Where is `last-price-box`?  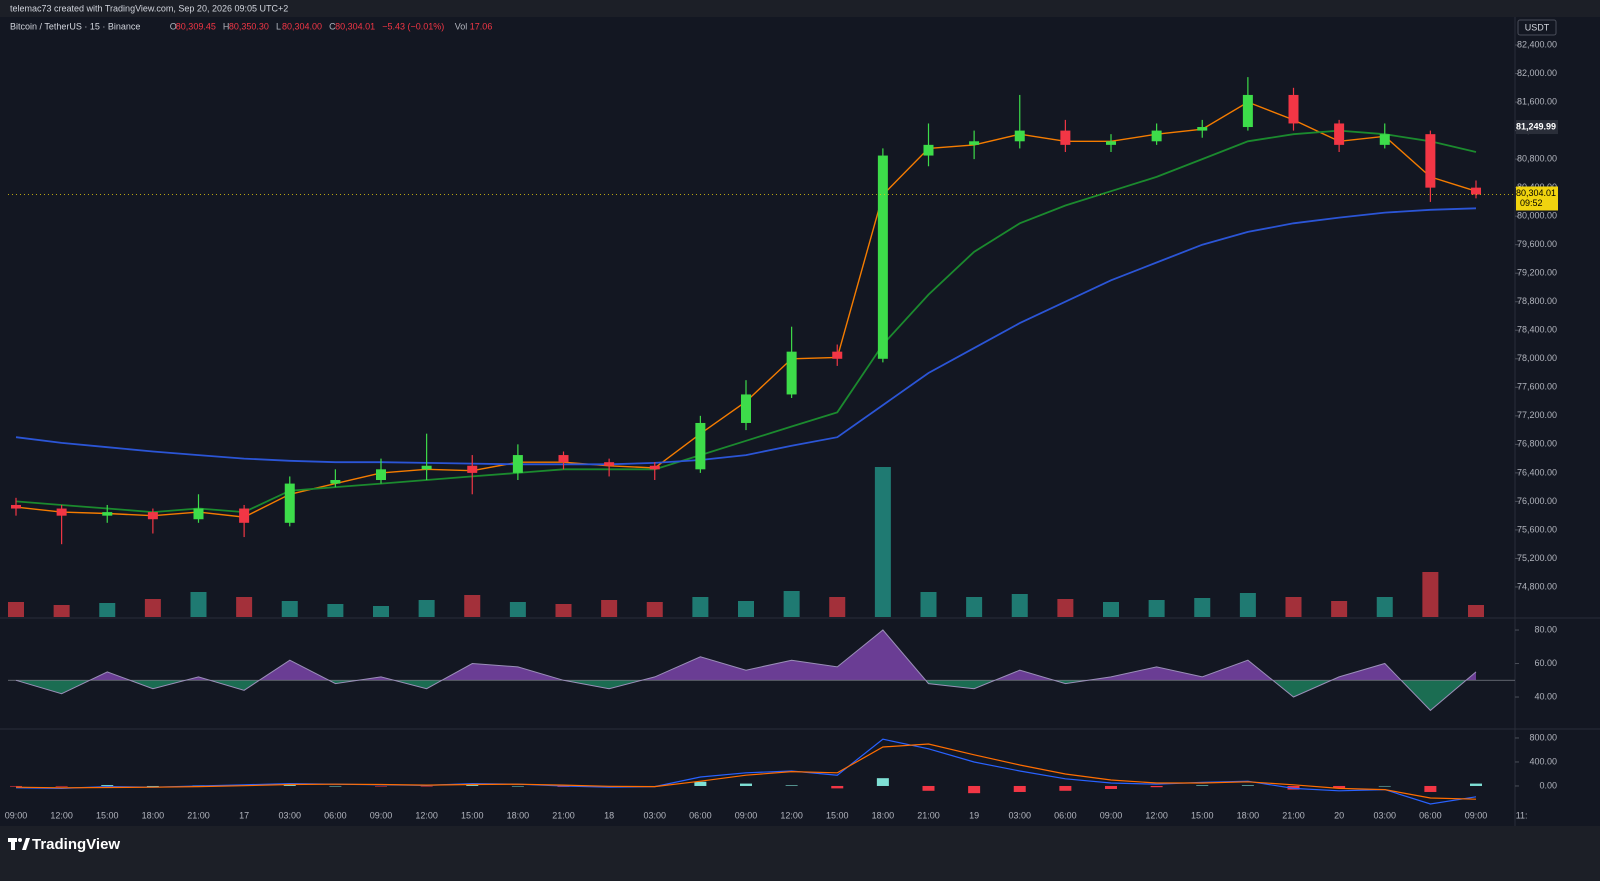
last-price-box is located at coordinates (1537, 198).